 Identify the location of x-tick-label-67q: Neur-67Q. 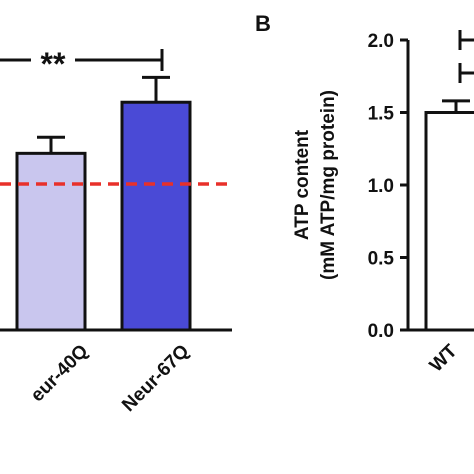
(155, 378).